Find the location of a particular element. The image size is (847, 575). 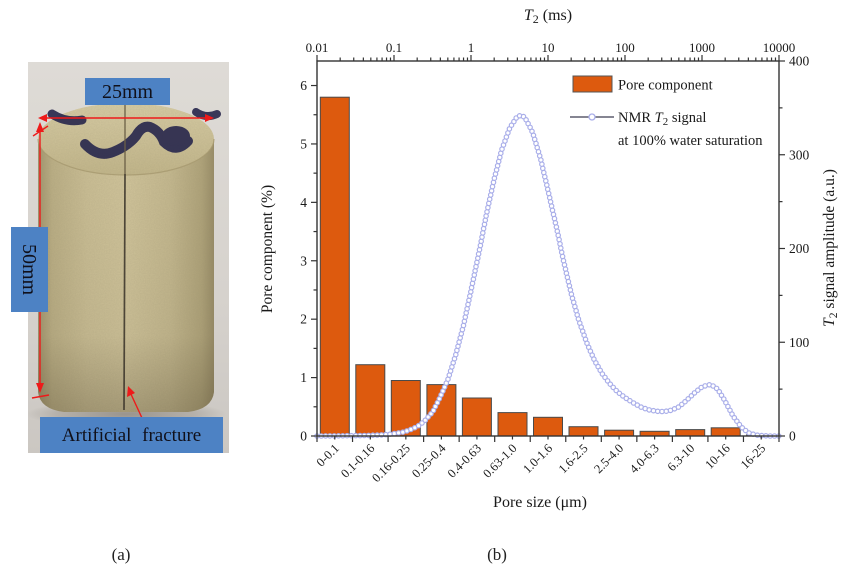

svg-text: 0.4-0.63 is located at coordinates (464, 460).